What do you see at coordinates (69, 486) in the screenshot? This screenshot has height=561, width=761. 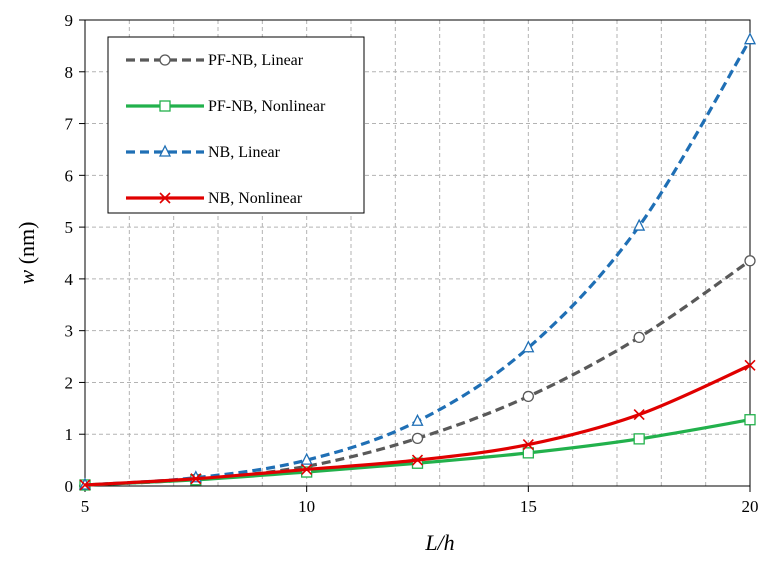 I see `y-tick-label: 0` at bounding box center [69, 486].